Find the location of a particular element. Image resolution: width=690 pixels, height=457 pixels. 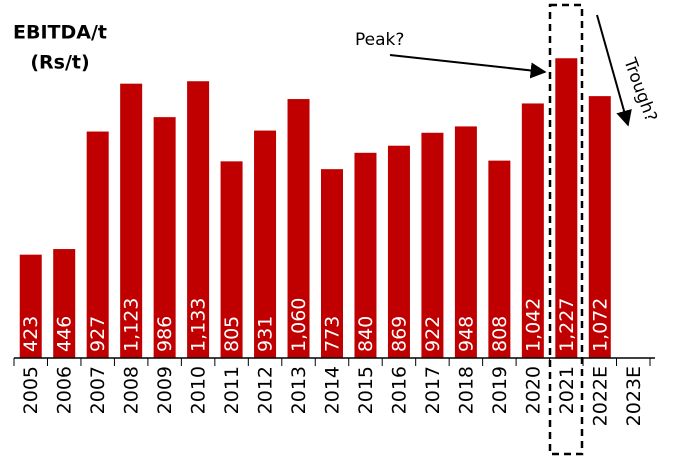

x-tick-label: 2011 is located at coordinates (232, 390).